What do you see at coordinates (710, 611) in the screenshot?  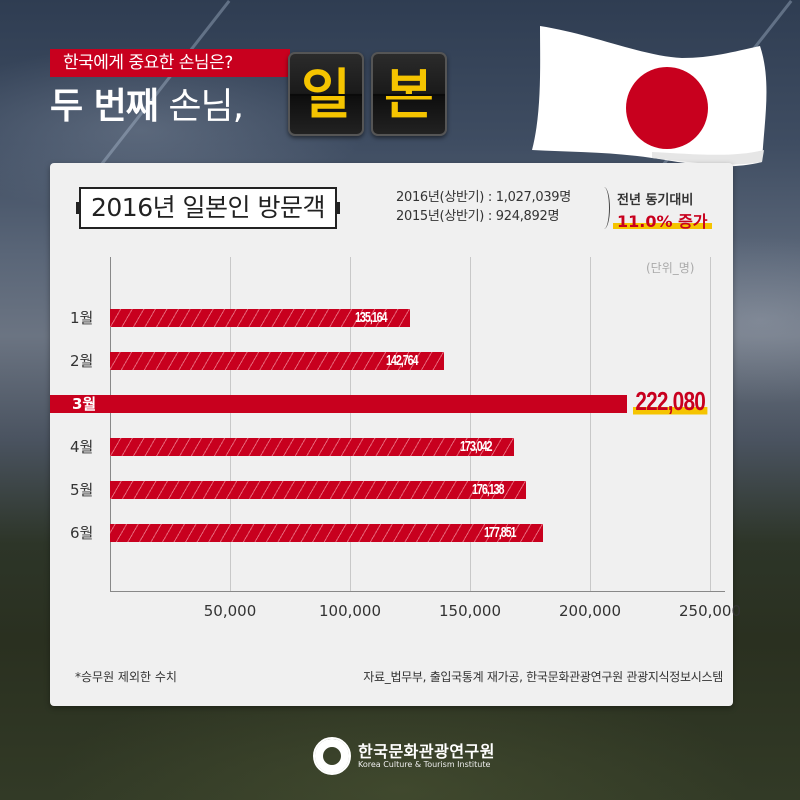 I see `x-tick: 250,000` at bounding box center [710, 611].